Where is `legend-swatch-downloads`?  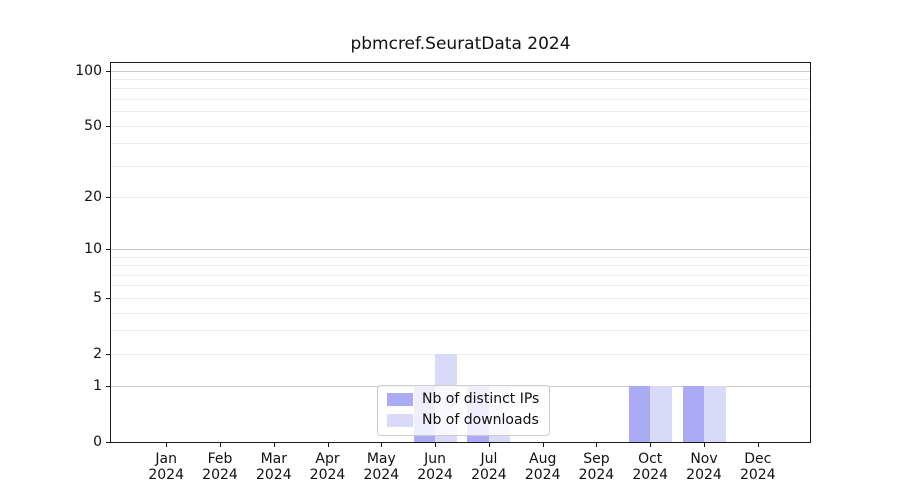
legend-swatch-downloads is located at coordinates (400, 420).